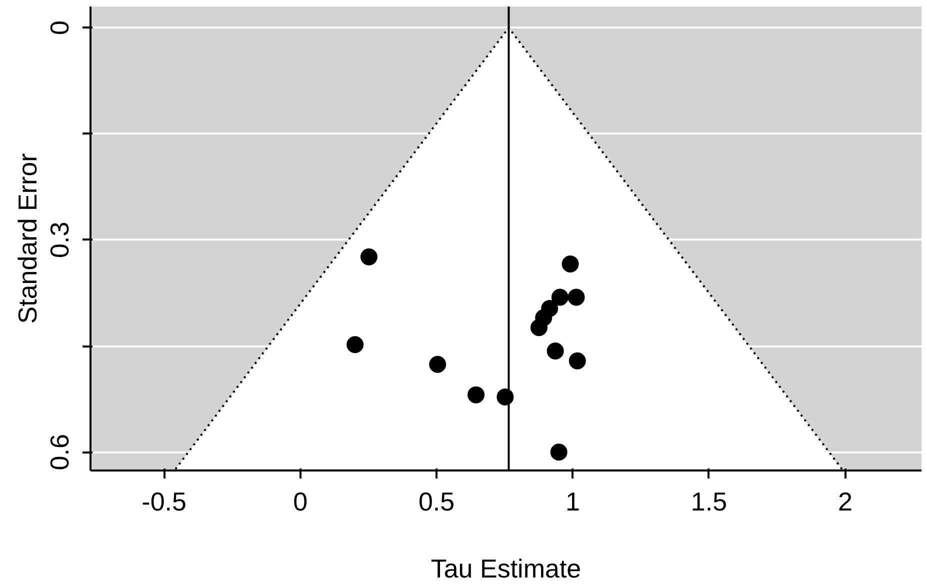 This screenshot has width=927, height=586. What do you see at coordinates (845, 501) in the screenshot?
I see `x-tick-label: 2` at bounding box center [845, 501].